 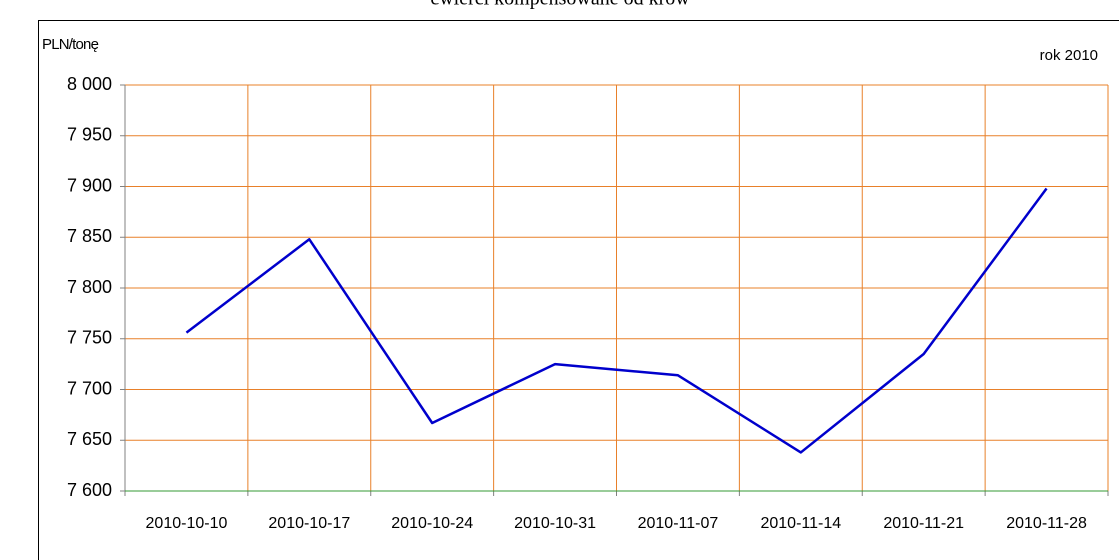 What do you see at coordinates (1069, 55) in the screenshot?
I see `annotation: rok 2010` at bounding box center [1069, 55].